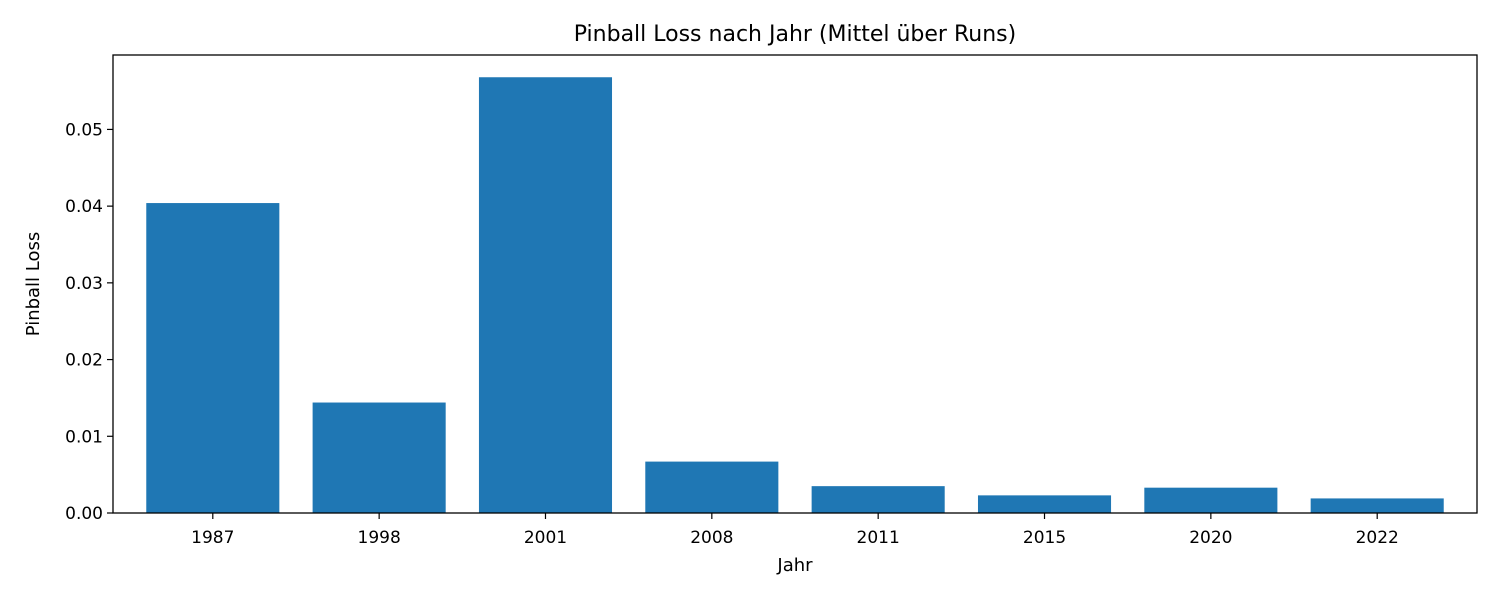 The width and height of the screenshot is (1500, 600). I want to click on bar-2022, so click(1377, 505).